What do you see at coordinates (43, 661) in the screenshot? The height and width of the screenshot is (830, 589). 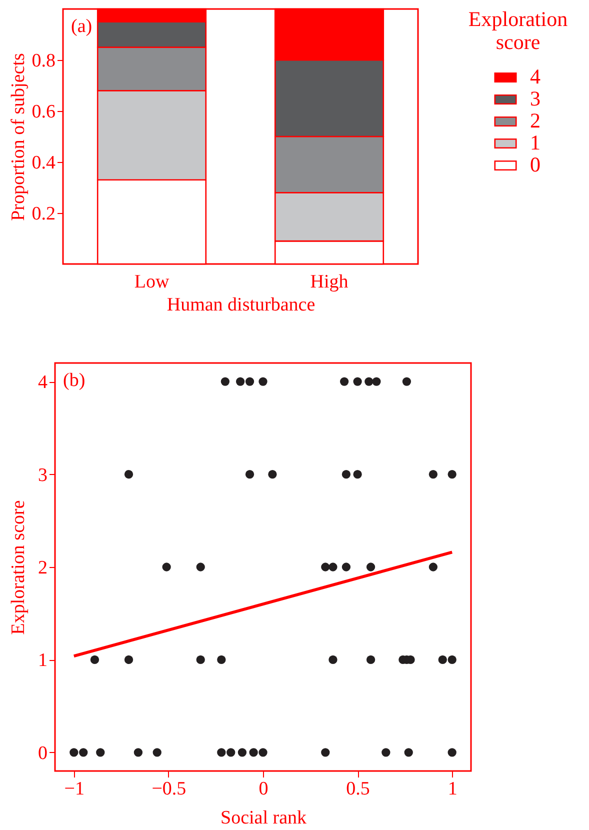 I see `y-tick-label: 1` at bounding box center [43, 661].